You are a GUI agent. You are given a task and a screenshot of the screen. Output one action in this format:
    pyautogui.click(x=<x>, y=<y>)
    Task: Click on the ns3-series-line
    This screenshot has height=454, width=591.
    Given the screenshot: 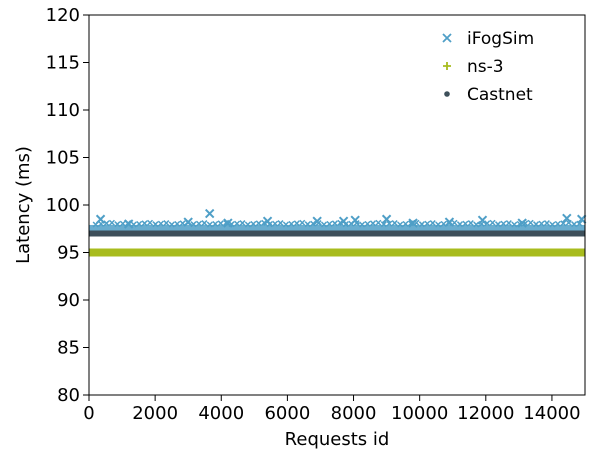 What is the action you would take?
    pyautogui.click(x=337, y=252)
    